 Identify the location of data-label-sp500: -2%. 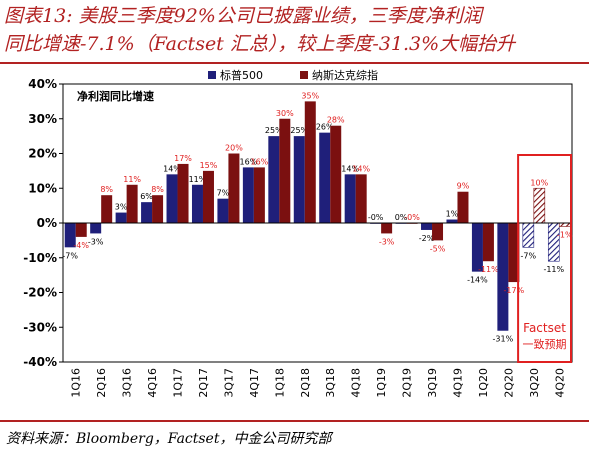
(427, 238).